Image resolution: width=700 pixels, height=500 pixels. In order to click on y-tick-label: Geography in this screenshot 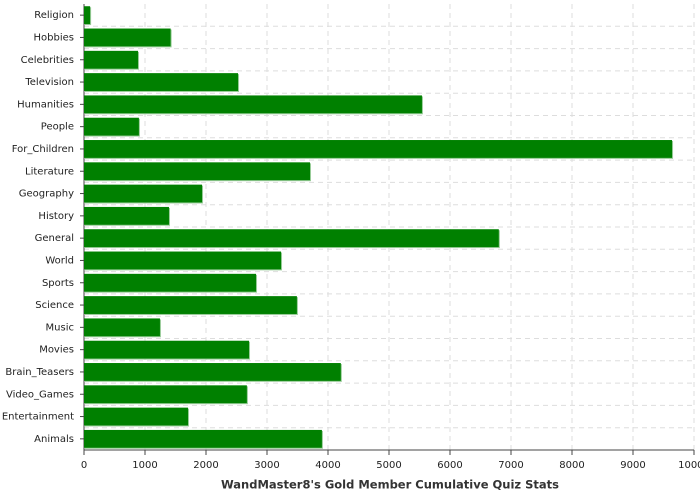, I will do `click(46, 194)`.